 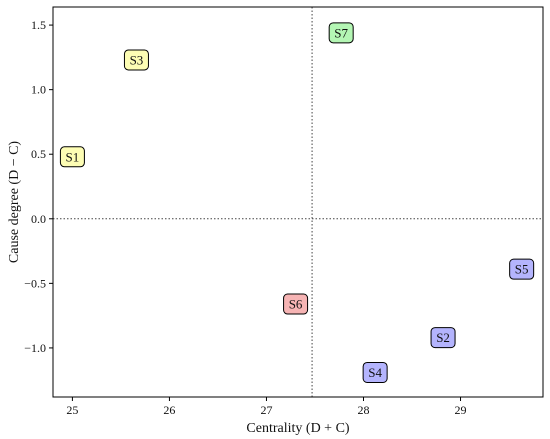 I want to click on x-axis-label: Centrality (D + C), so click(x=297, y=428).